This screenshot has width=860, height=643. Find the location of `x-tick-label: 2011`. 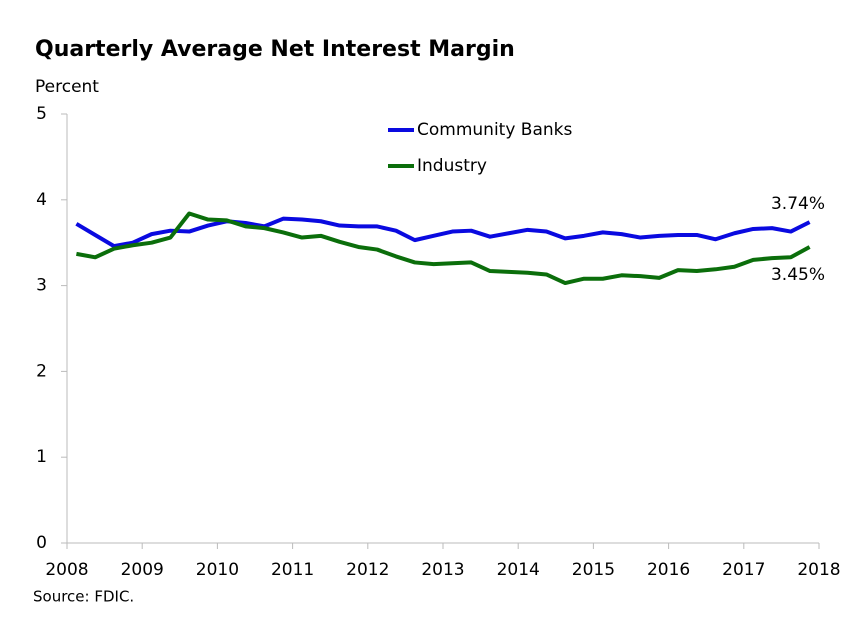

x-tick-label: 2011 is located at coordinates (292, 570).